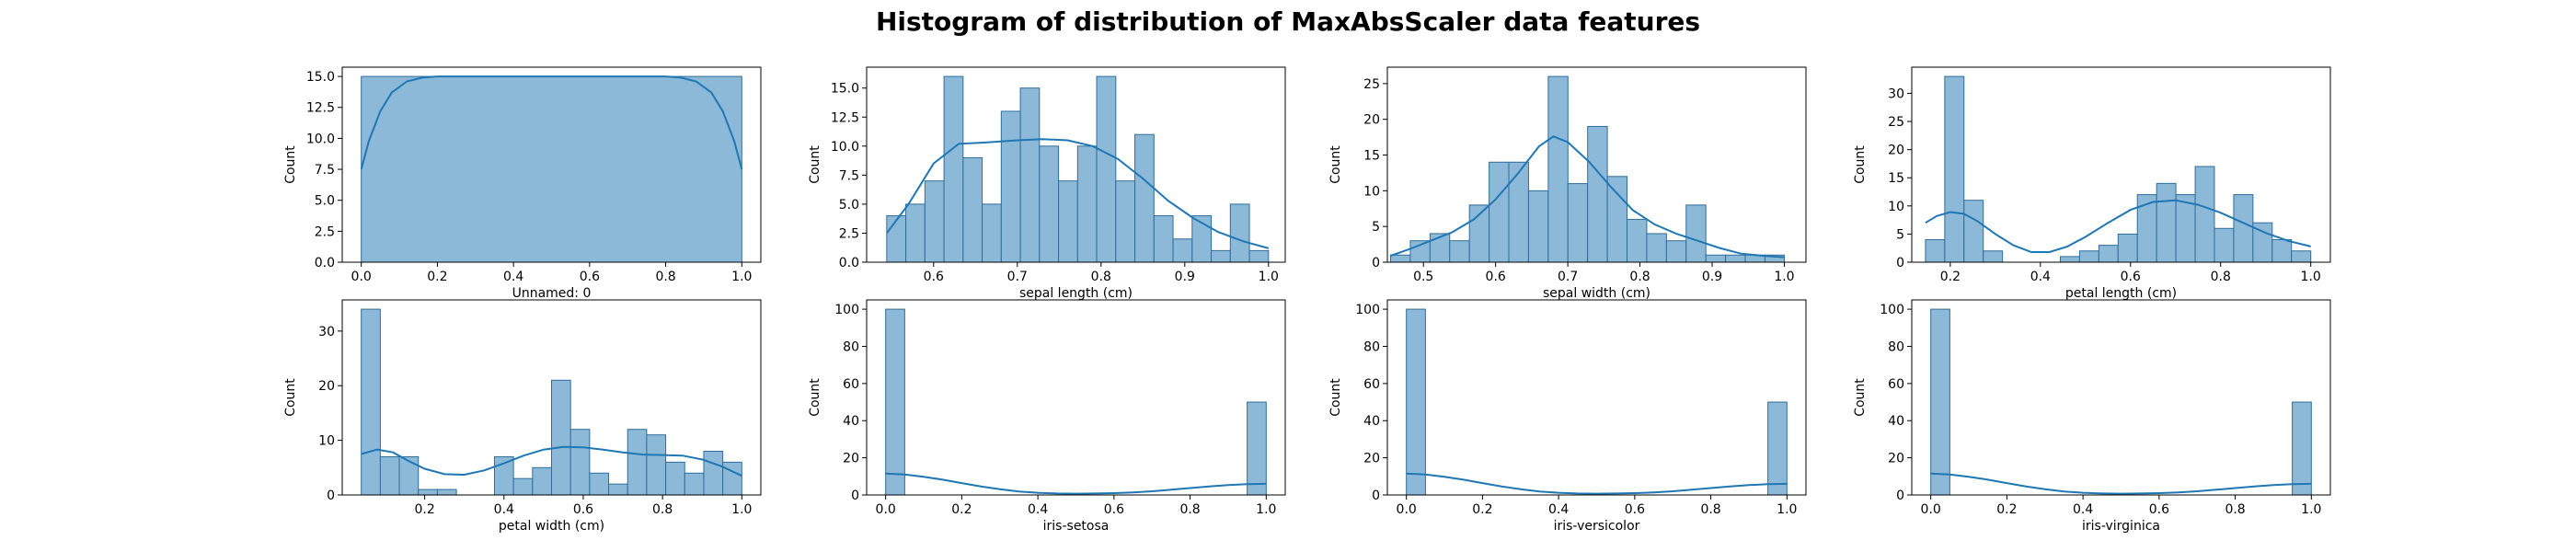 The height and width of the screenshot is (552, 2576). What do you see at coordinates (1076, 293) in the screenshot?
I see `x-axis-label: sepal length (cm)` at bounding box center [1076, 293].